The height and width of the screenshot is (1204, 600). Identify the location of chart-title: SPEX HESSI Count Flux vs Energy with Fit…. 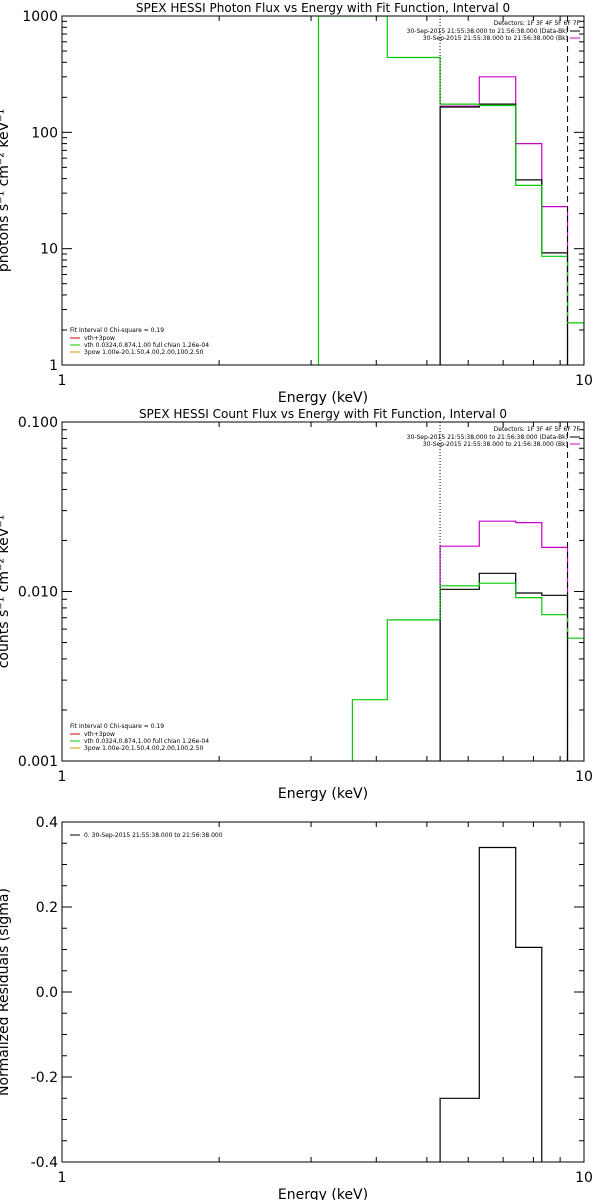
(323, 414).